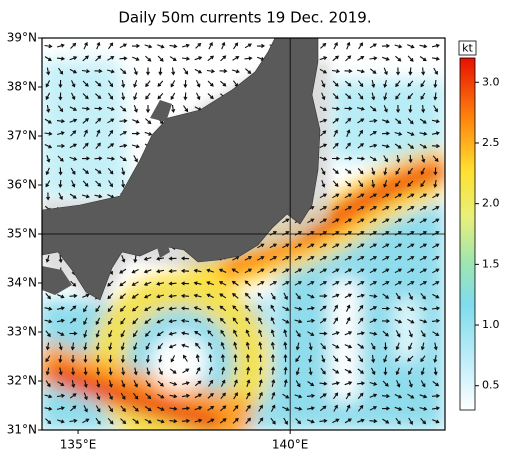 Image resolution: width=507 pixels, height=456 pixels. What do you see at coordinates (467, 48) in the screenshot?
I see `colorbar-unit-box` at bounding box center [467, 48].